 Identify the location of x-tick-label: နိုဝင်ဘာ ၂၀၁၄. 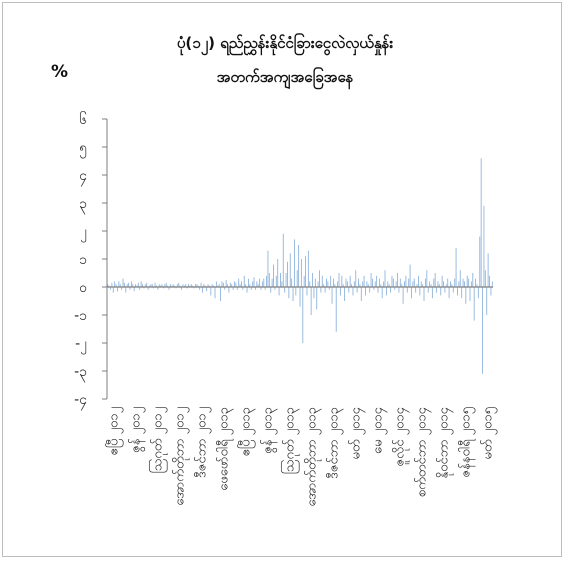
(445, 442).